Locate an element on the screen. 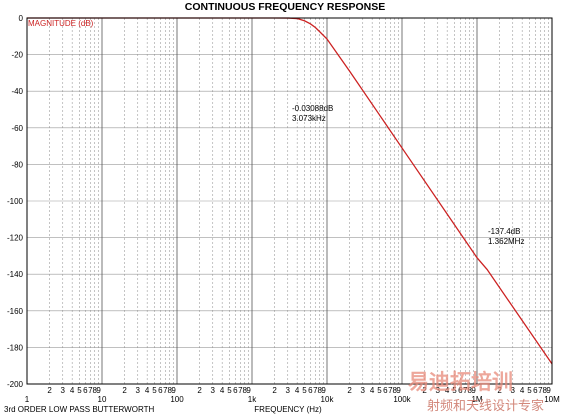 This screenshot has width=563, height=418. y-tick-label: -200 is located at coordinates (15, 384).